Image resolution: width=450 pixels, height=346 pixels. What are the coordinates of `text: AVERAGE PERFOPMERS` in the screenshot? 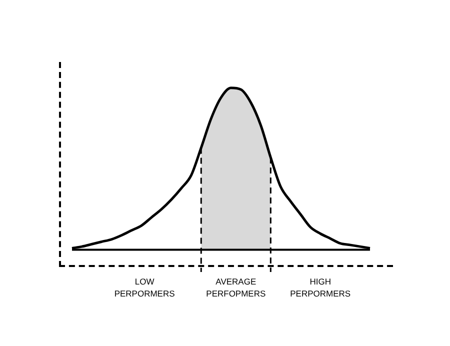 It's located at (236, 287).